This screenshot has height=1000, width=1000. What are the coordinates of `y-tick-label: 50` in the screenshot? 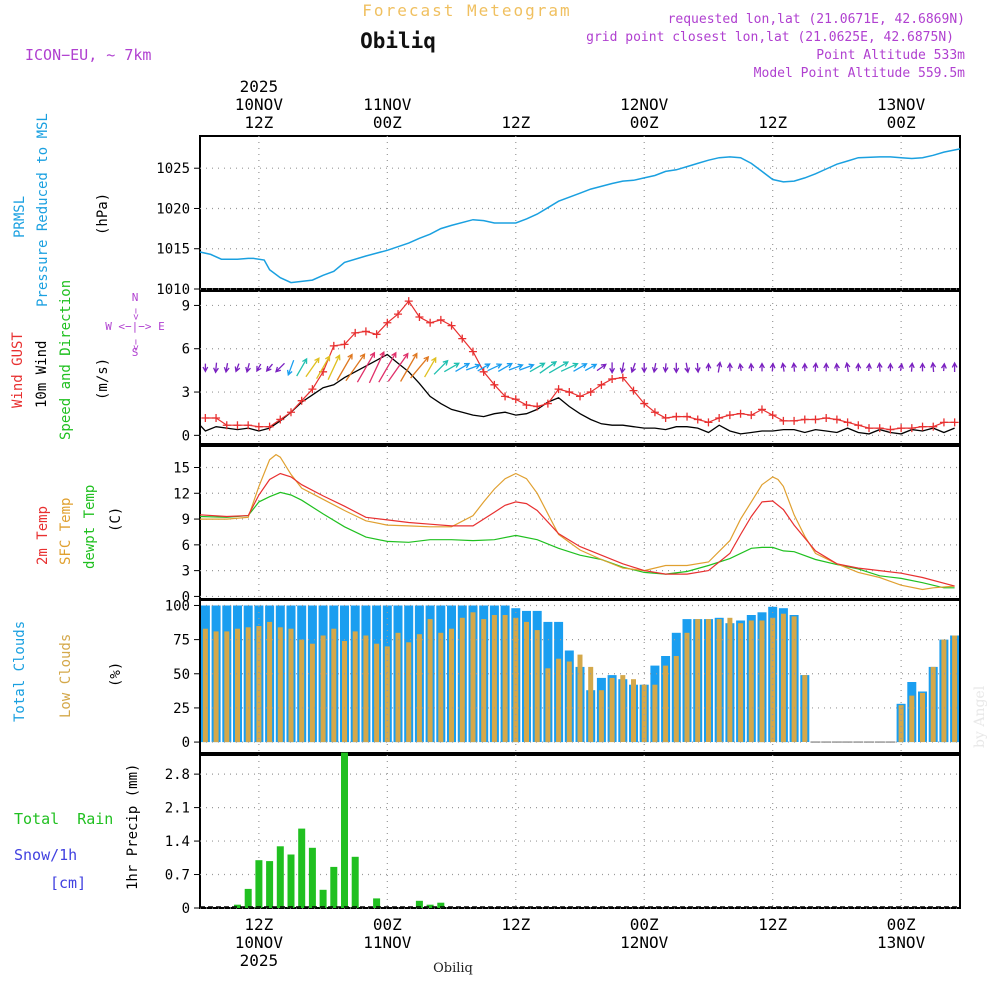 It's located at (181, 675).